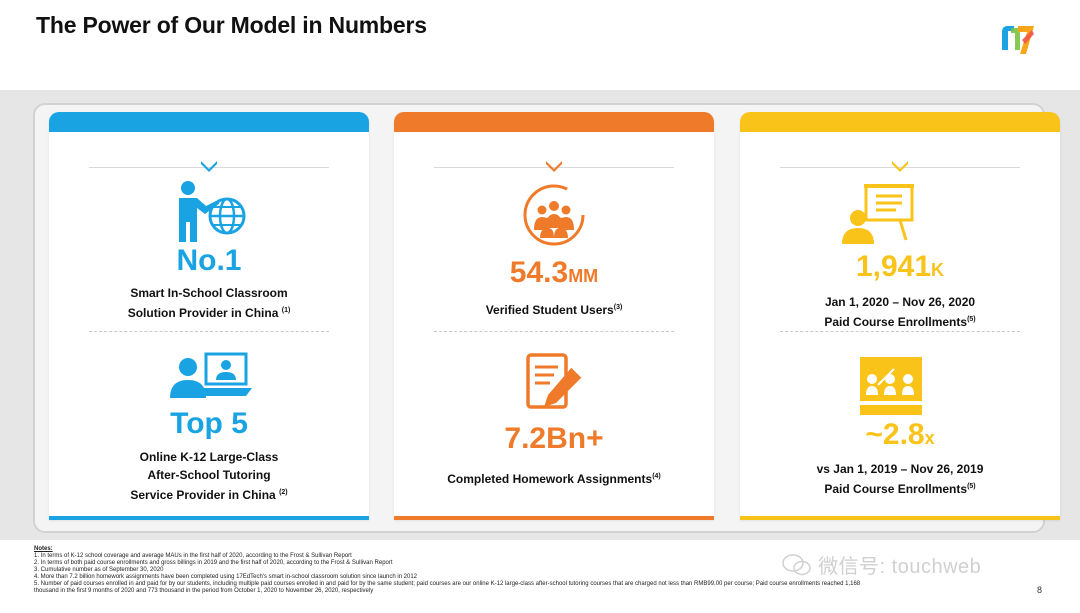 The width and height of the screenshot is (1080, 613). Describe the element at coordinates (209, 423) in the screenshot. I see `stat-value: Top 5` at that location.